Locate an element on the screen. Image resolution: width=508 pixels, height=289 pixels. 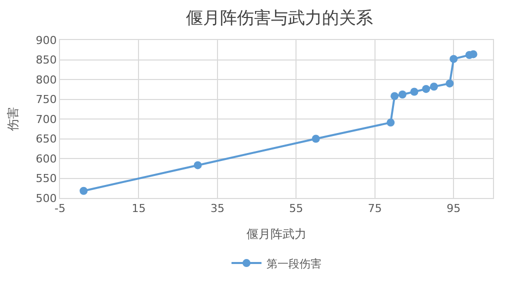
x-tick-label: -5 is located at coordinates (60, 209).